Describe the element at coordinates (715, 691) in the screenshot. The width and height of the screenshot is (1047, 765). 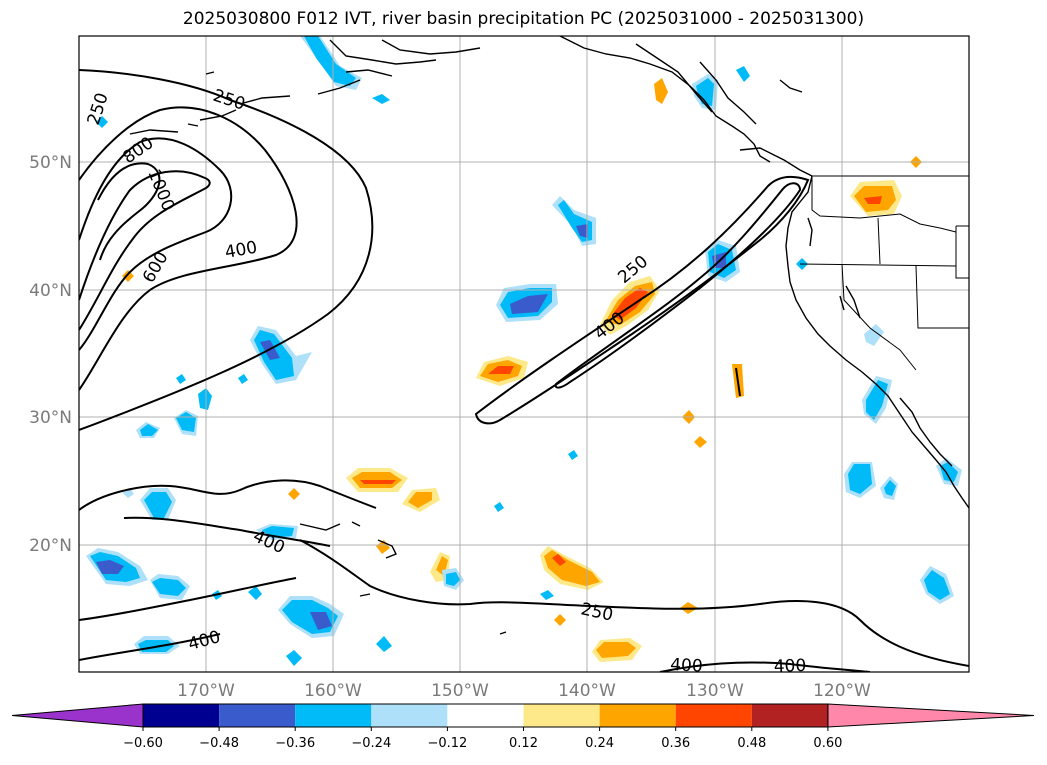
I see `lon-label: 130°W` at that location.